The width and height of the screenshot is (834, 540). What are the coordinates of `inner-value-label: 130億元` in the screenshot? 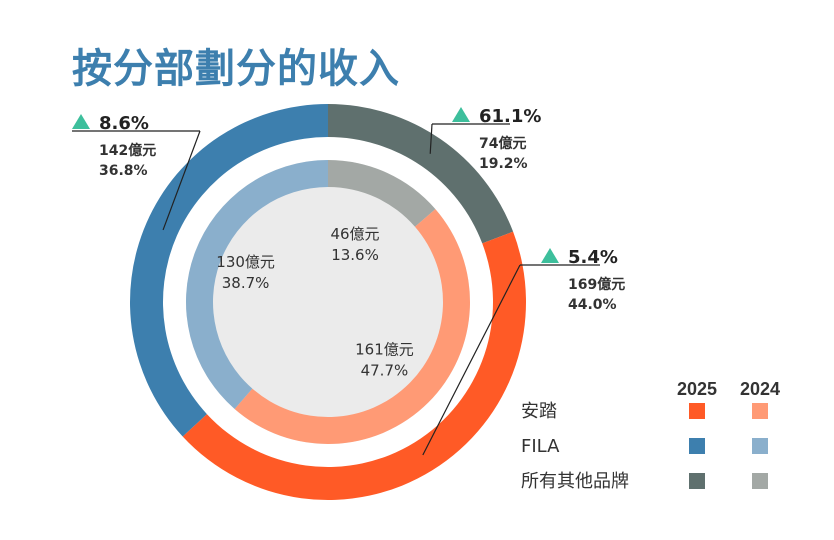 It's located at (245, 262).